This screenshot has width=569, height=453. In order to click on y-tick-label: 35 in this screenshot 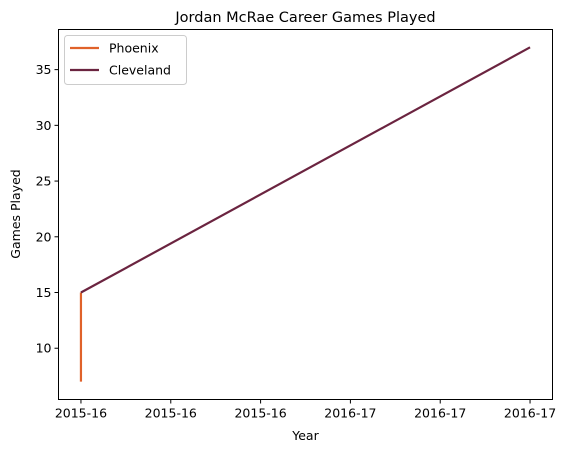, I will do `click(44, 69)`.